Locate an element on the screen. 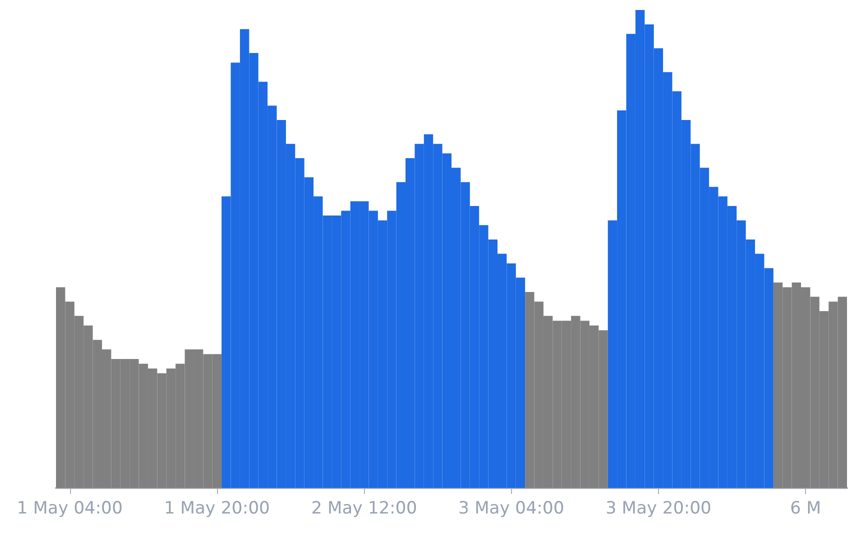 Image resolution: width=855 pixels, height=534 pixels. x-tick-label: 1 May 04:00 is located at coordinates (69, 508).